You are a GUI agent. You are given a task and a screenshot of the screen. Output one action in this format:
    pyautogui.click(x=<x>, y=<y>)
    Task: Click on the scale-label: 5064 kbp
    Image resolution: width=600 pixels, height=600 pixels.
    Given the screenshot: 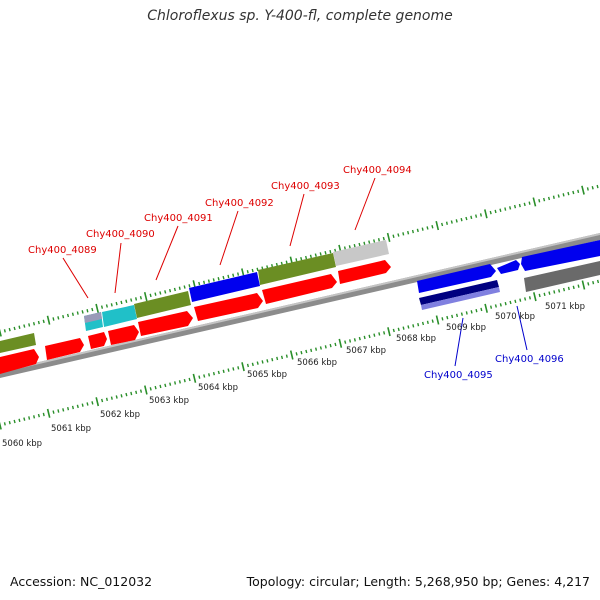 What is the action you would take?
    pyautogui.click(x=218, y=388)
    